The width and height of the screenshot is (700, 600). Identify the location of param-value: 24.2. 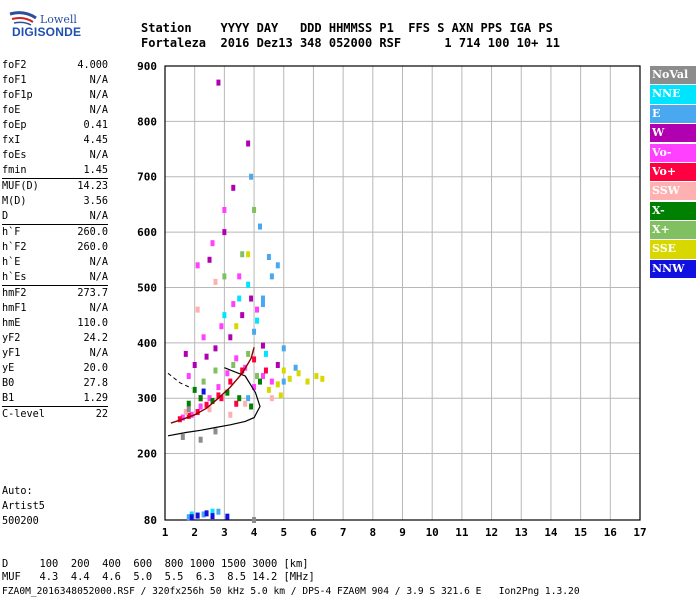
(95, 338).